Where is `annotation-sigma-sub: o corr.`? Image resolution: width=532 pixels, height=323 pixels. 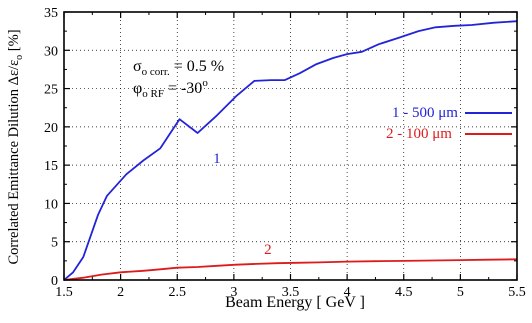 annotation-sigma-sub: o corr. is located at coordinates (156, 72).